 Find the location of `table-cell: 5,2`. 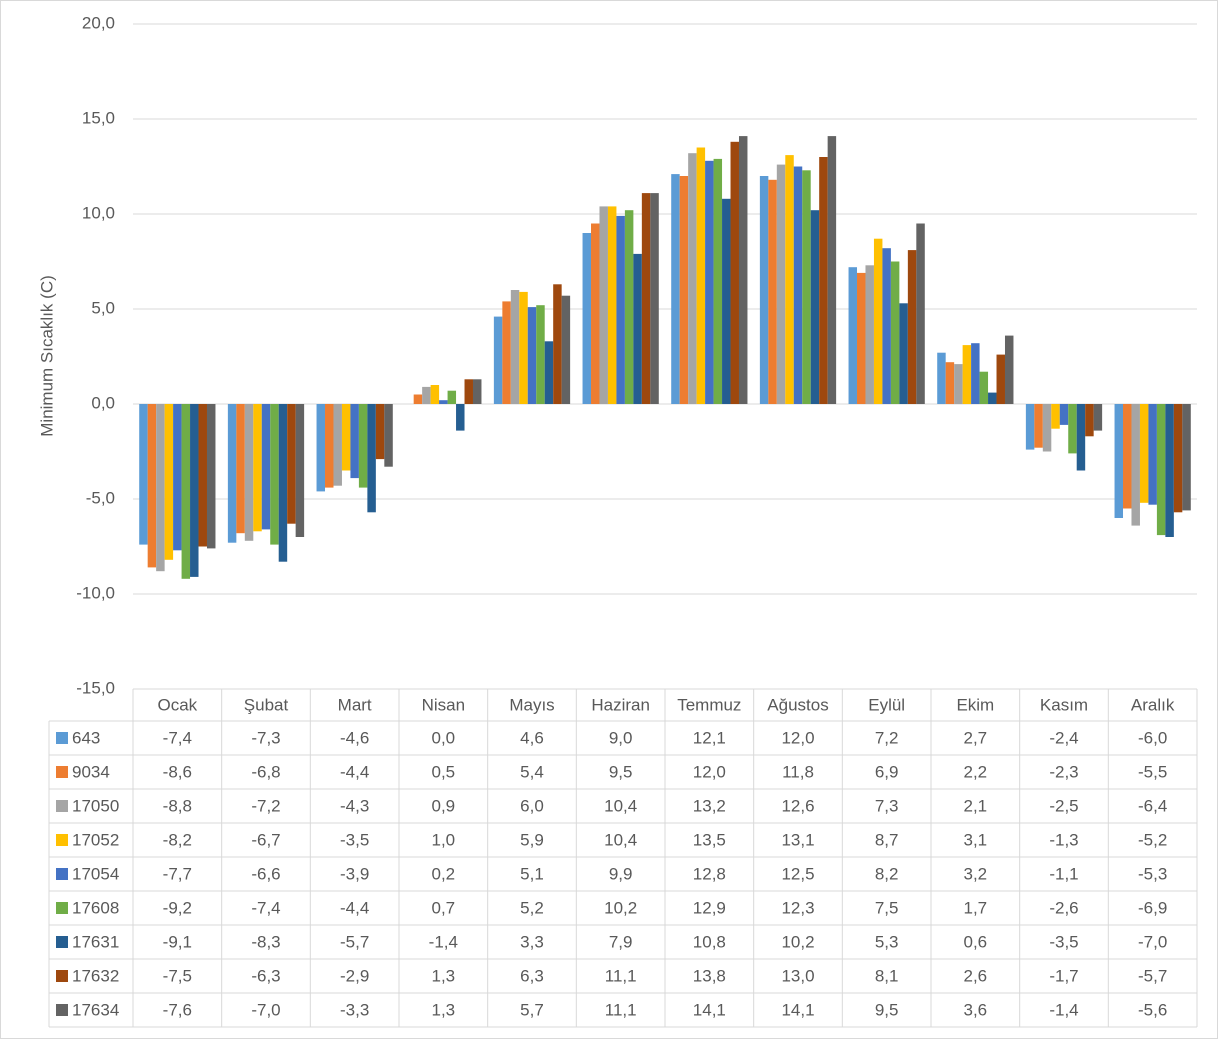

table-cell: 5,2 is located at coordinates (532, 907).